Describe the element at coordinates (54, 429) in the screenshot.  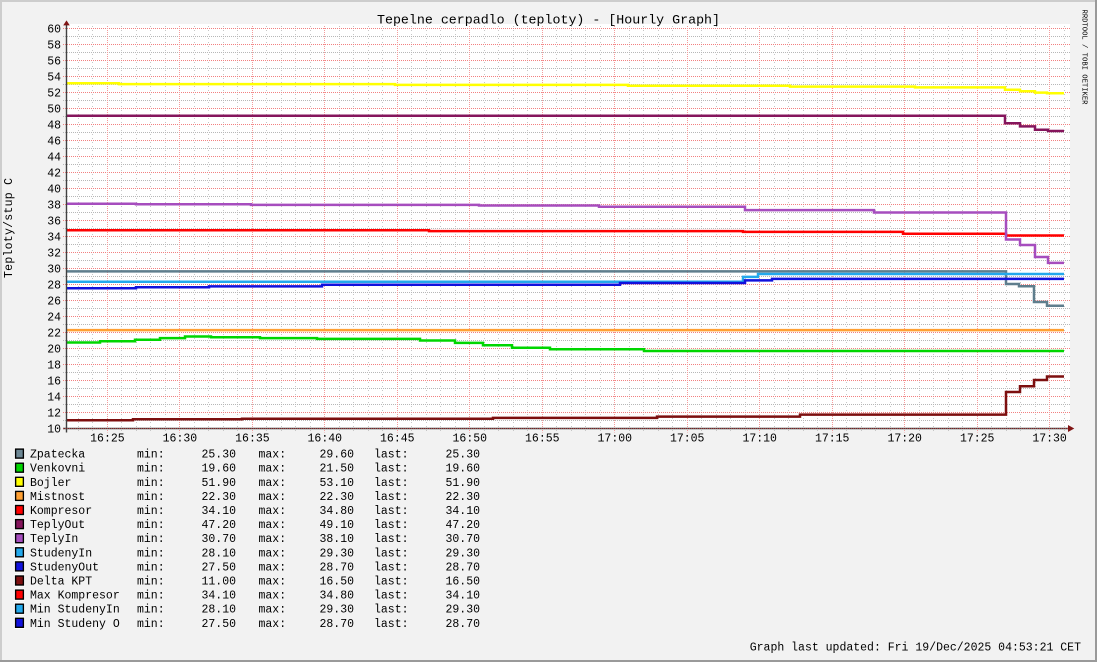
I see `svg-text: 10` at that location.